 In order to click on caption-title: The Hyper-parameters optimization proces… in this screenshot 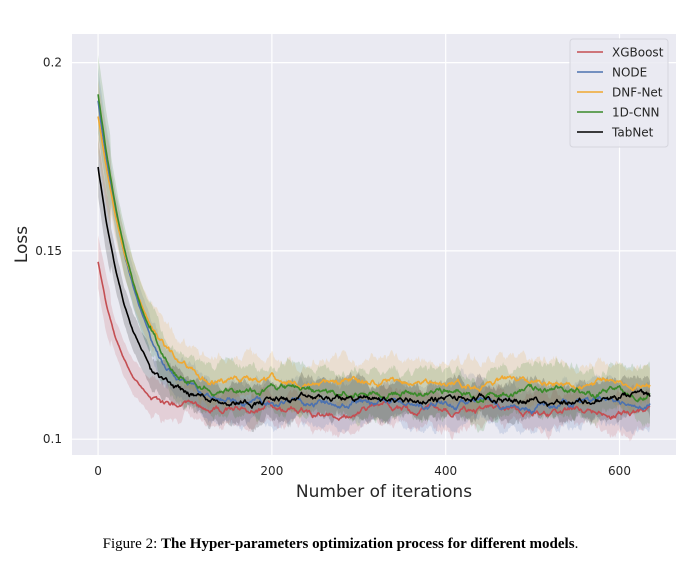, I will do `click(368, 544)`.